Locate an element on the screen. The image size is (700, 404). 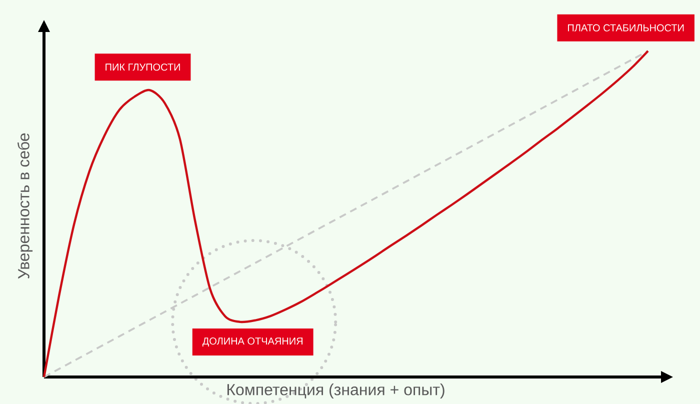
y-axis-title: Уверенность в себе is located at coordinates (25, 206).